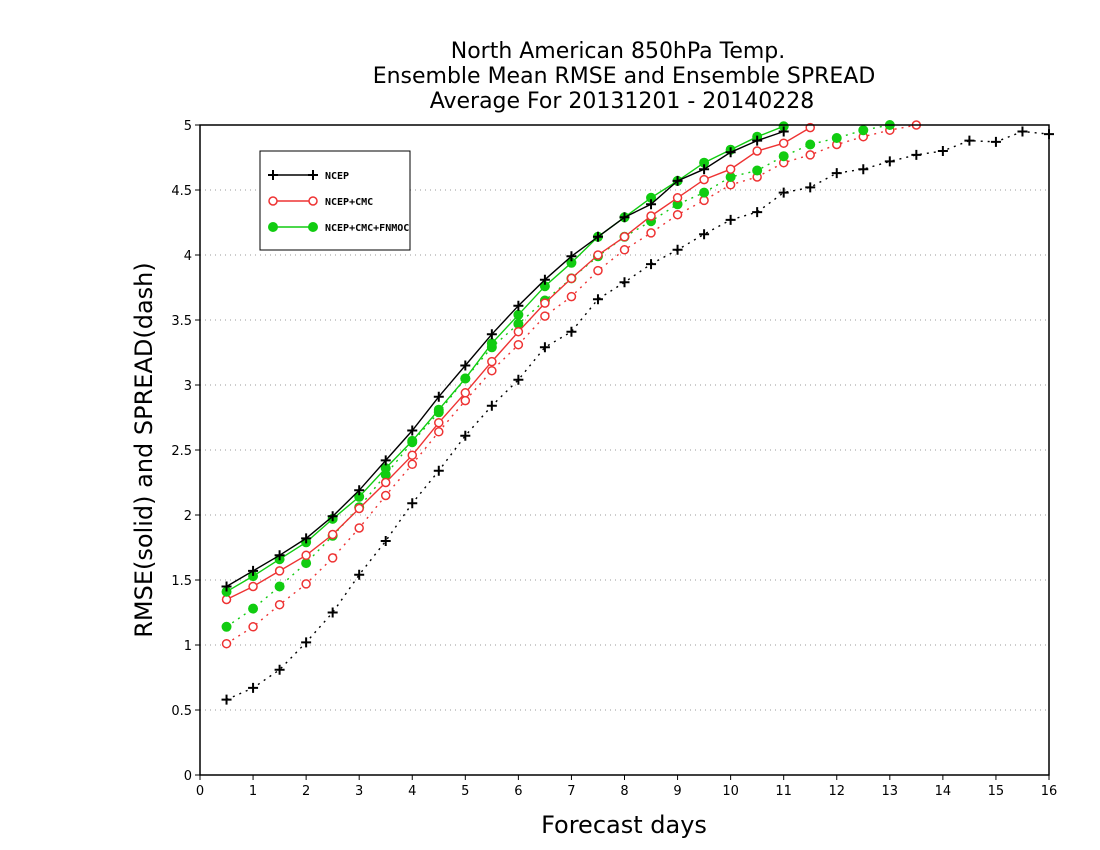  What do you see at coordinates (144, 450) in the screenshot?
I see `y-axis-label: RMSE(solid) and SPREAD(dash)` at bounding box center [144, 450].